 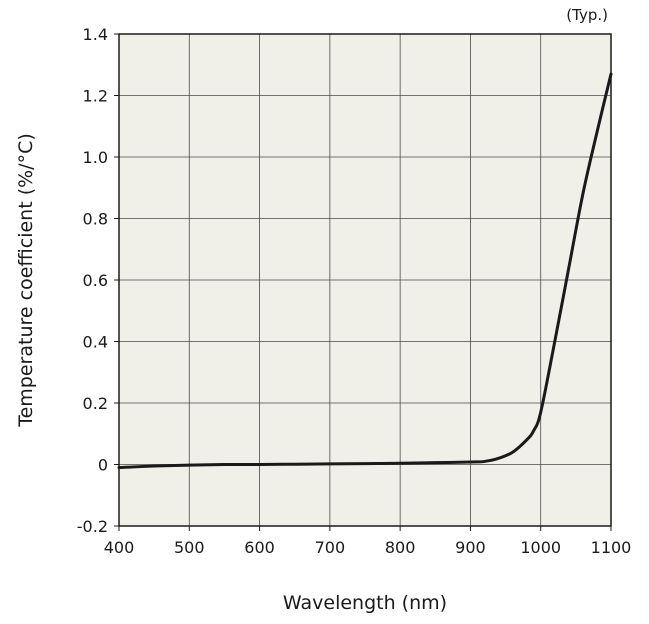 What do you see at coordinates (95, 219) in the screenshot?
I see `y-tick-label: 0.8` at bounding box center [95, 219].